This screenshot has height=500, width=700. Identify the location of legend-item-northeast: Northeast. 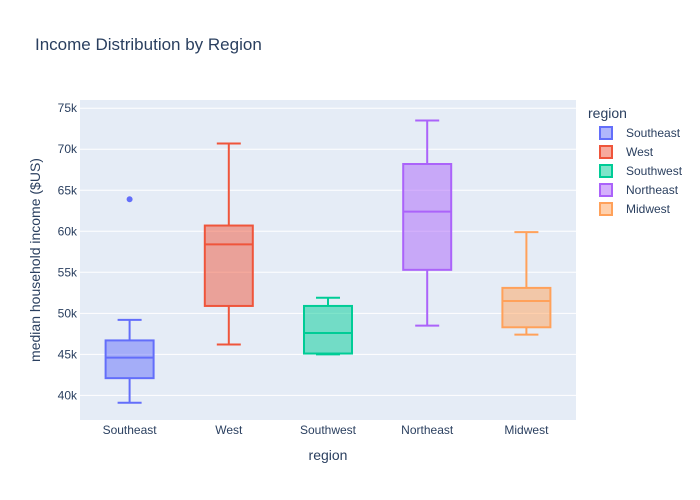
(639, 190).